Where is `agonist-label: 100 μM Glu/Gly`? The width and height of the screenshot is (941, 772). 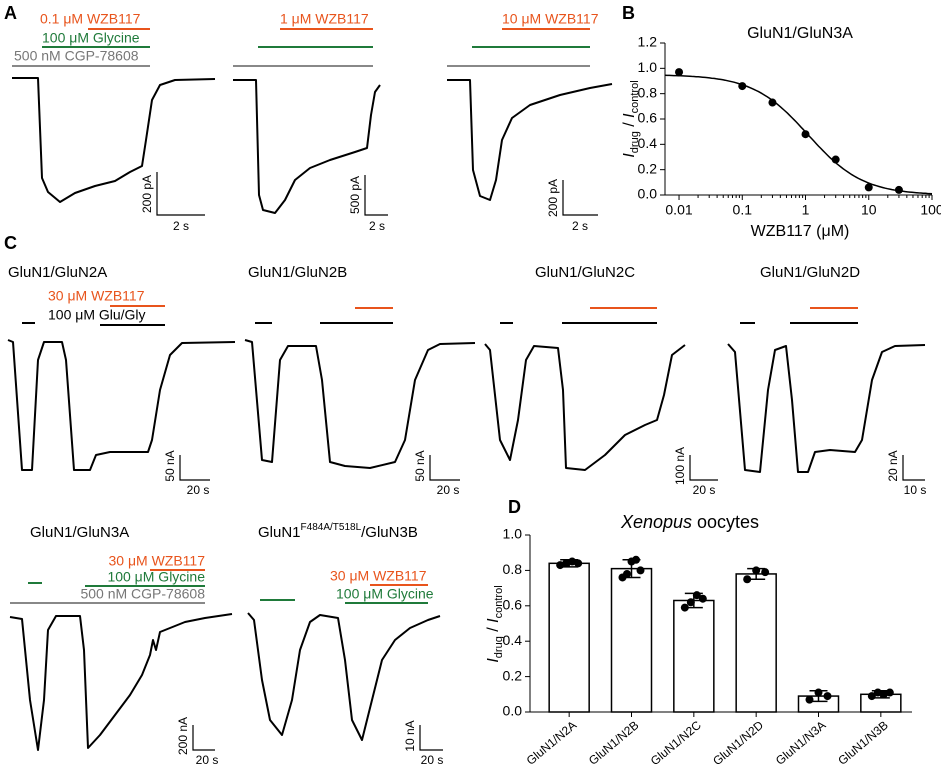 agonist-label: 100 μM Glu/Gly is located at coordinates (97, 315).